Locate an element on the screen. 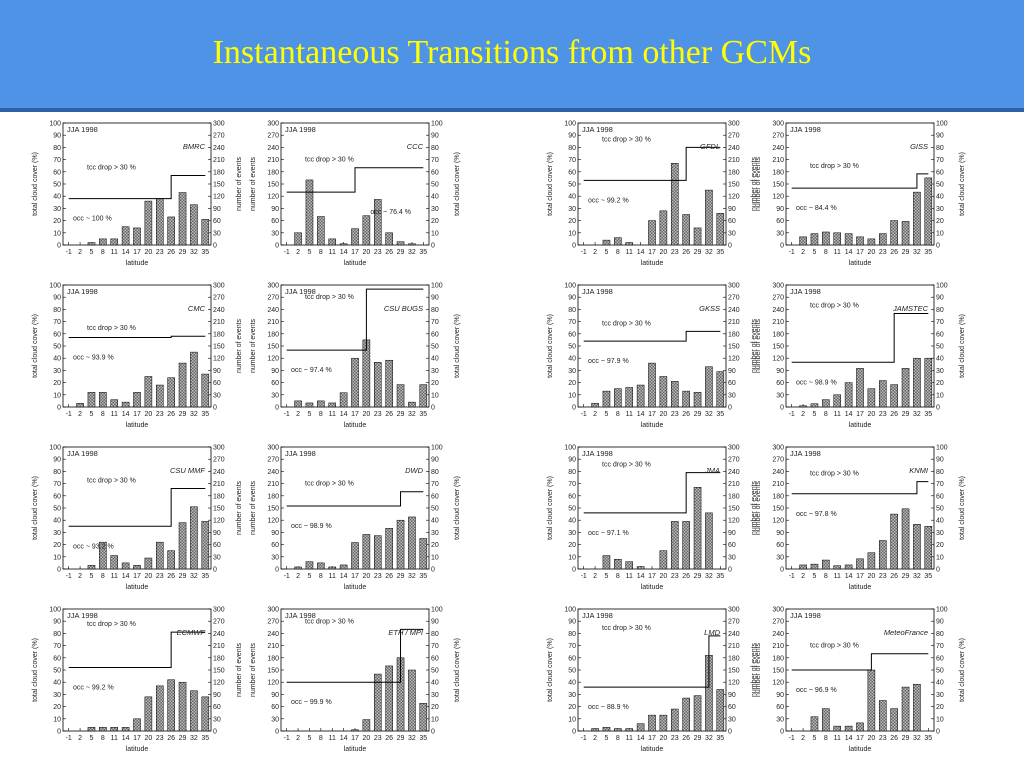 The width and height of the screenshot is (1024, 768). right-tick-label: 150 is located at coordinates (734, 509).